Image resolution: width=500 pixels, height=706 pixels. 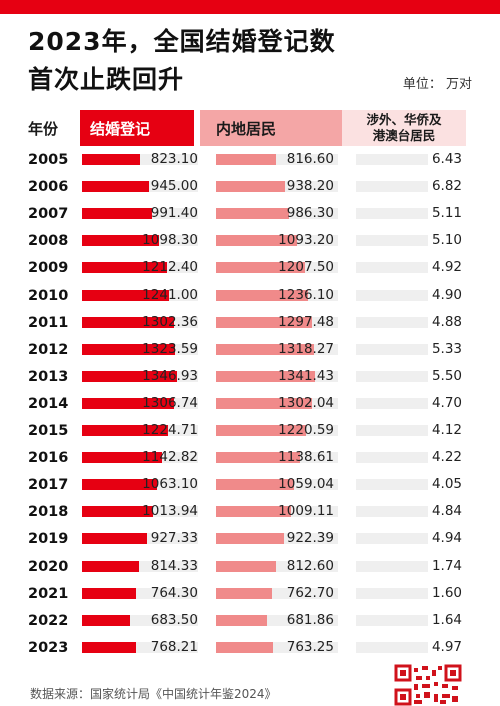 I want to click on year-label: 2011, so click(x=48, y=322).